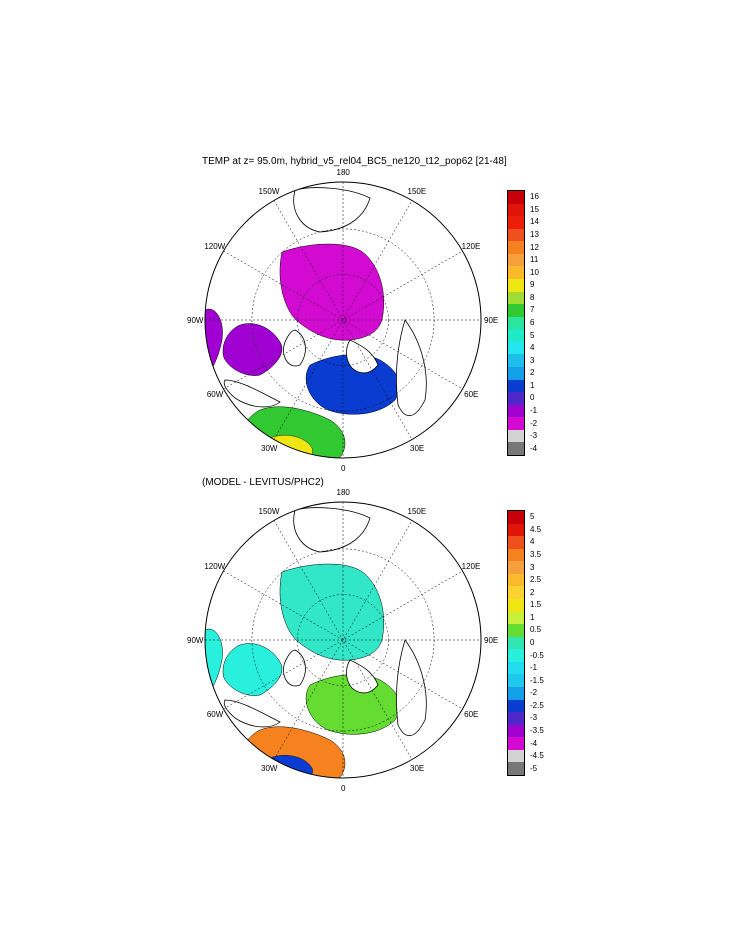 The height and width of the screenshot is (945, 733). What do you see at coordinates (532, 285) in the screenshot?
I see `colorbar-label: 9` at bounding box center [532, 285].